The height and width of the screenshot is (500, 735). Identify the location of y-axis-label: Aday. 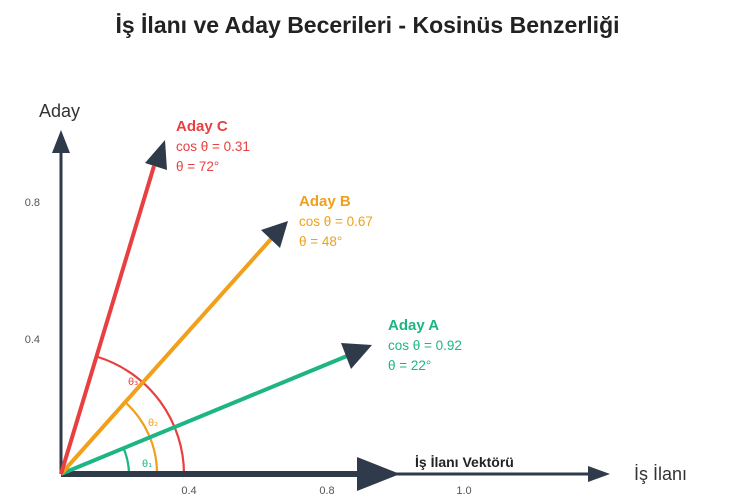
(59, 111).